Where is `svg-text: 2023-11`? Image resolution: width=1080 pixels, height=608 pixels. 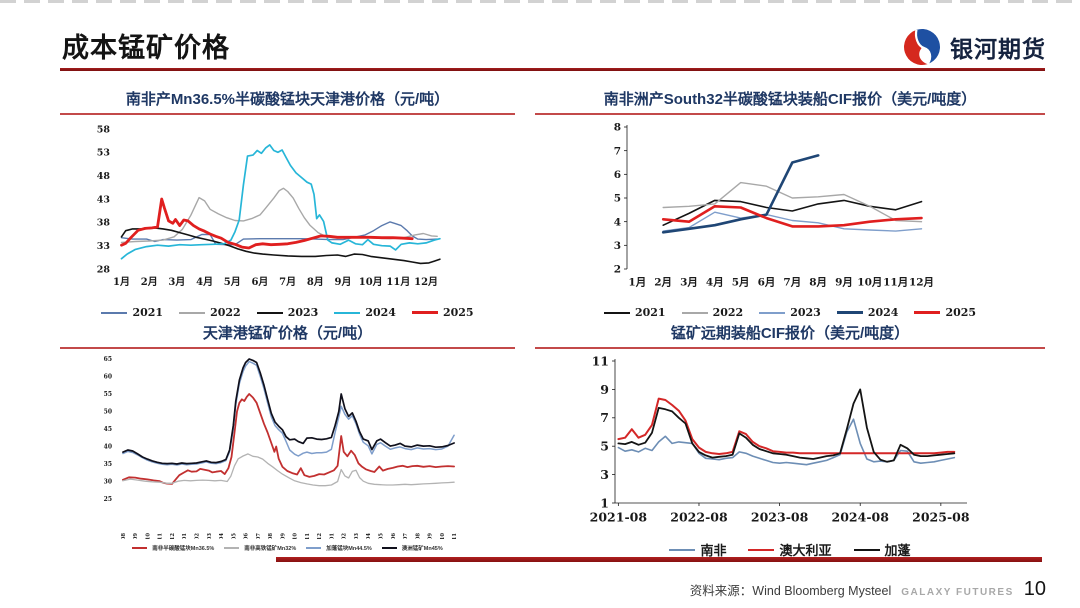
svg-text: 2023-11 is located at coordinates (161, 536).